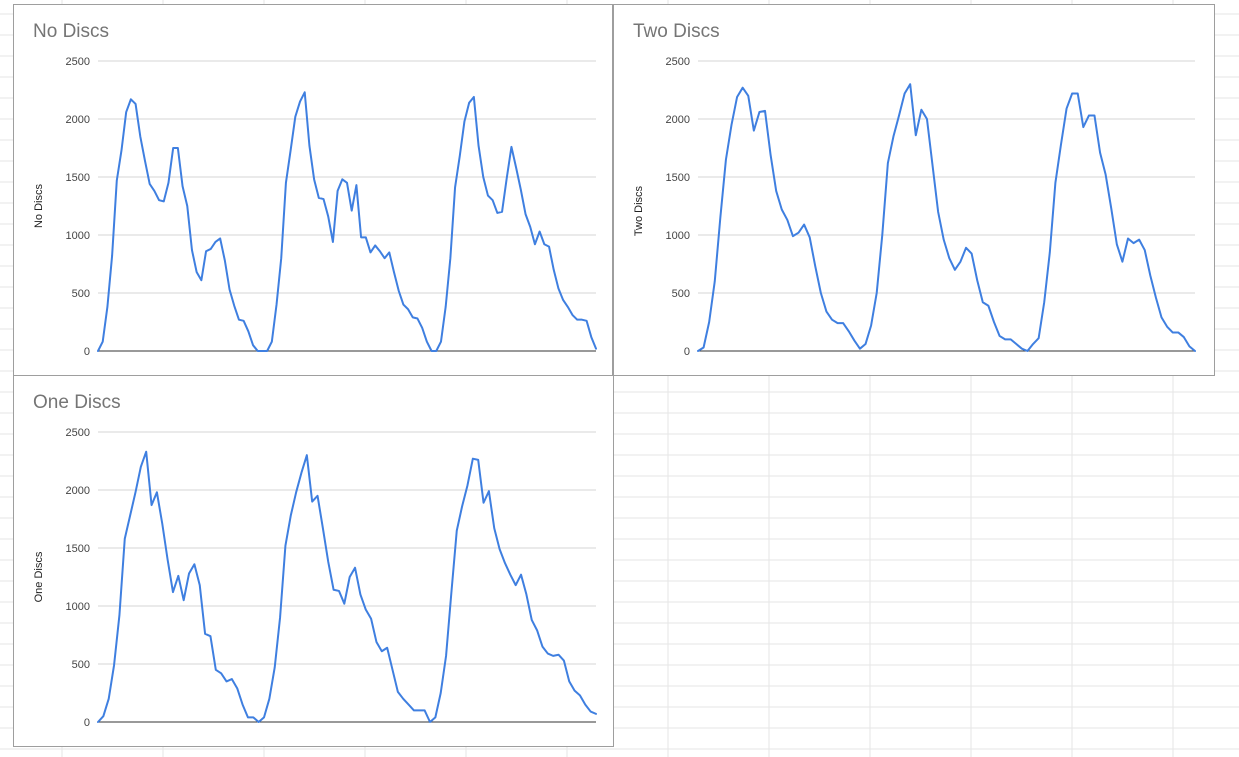 The image size is (1239, 757). I want to click on chart-title: One Discs, so click(77, 402).